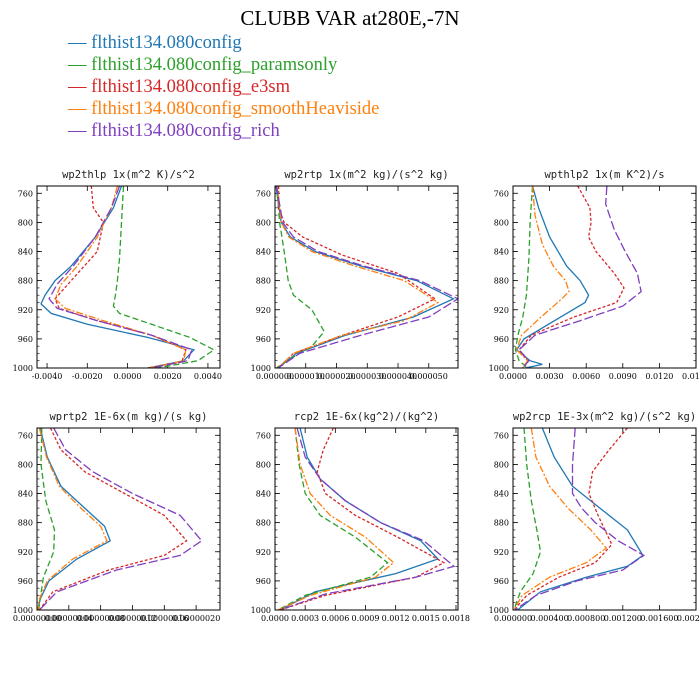  What do you see at coordinates (396, 618) in the screenshot?
I see `x-tick-label: 0.0012` at bounding box center [396, 618].